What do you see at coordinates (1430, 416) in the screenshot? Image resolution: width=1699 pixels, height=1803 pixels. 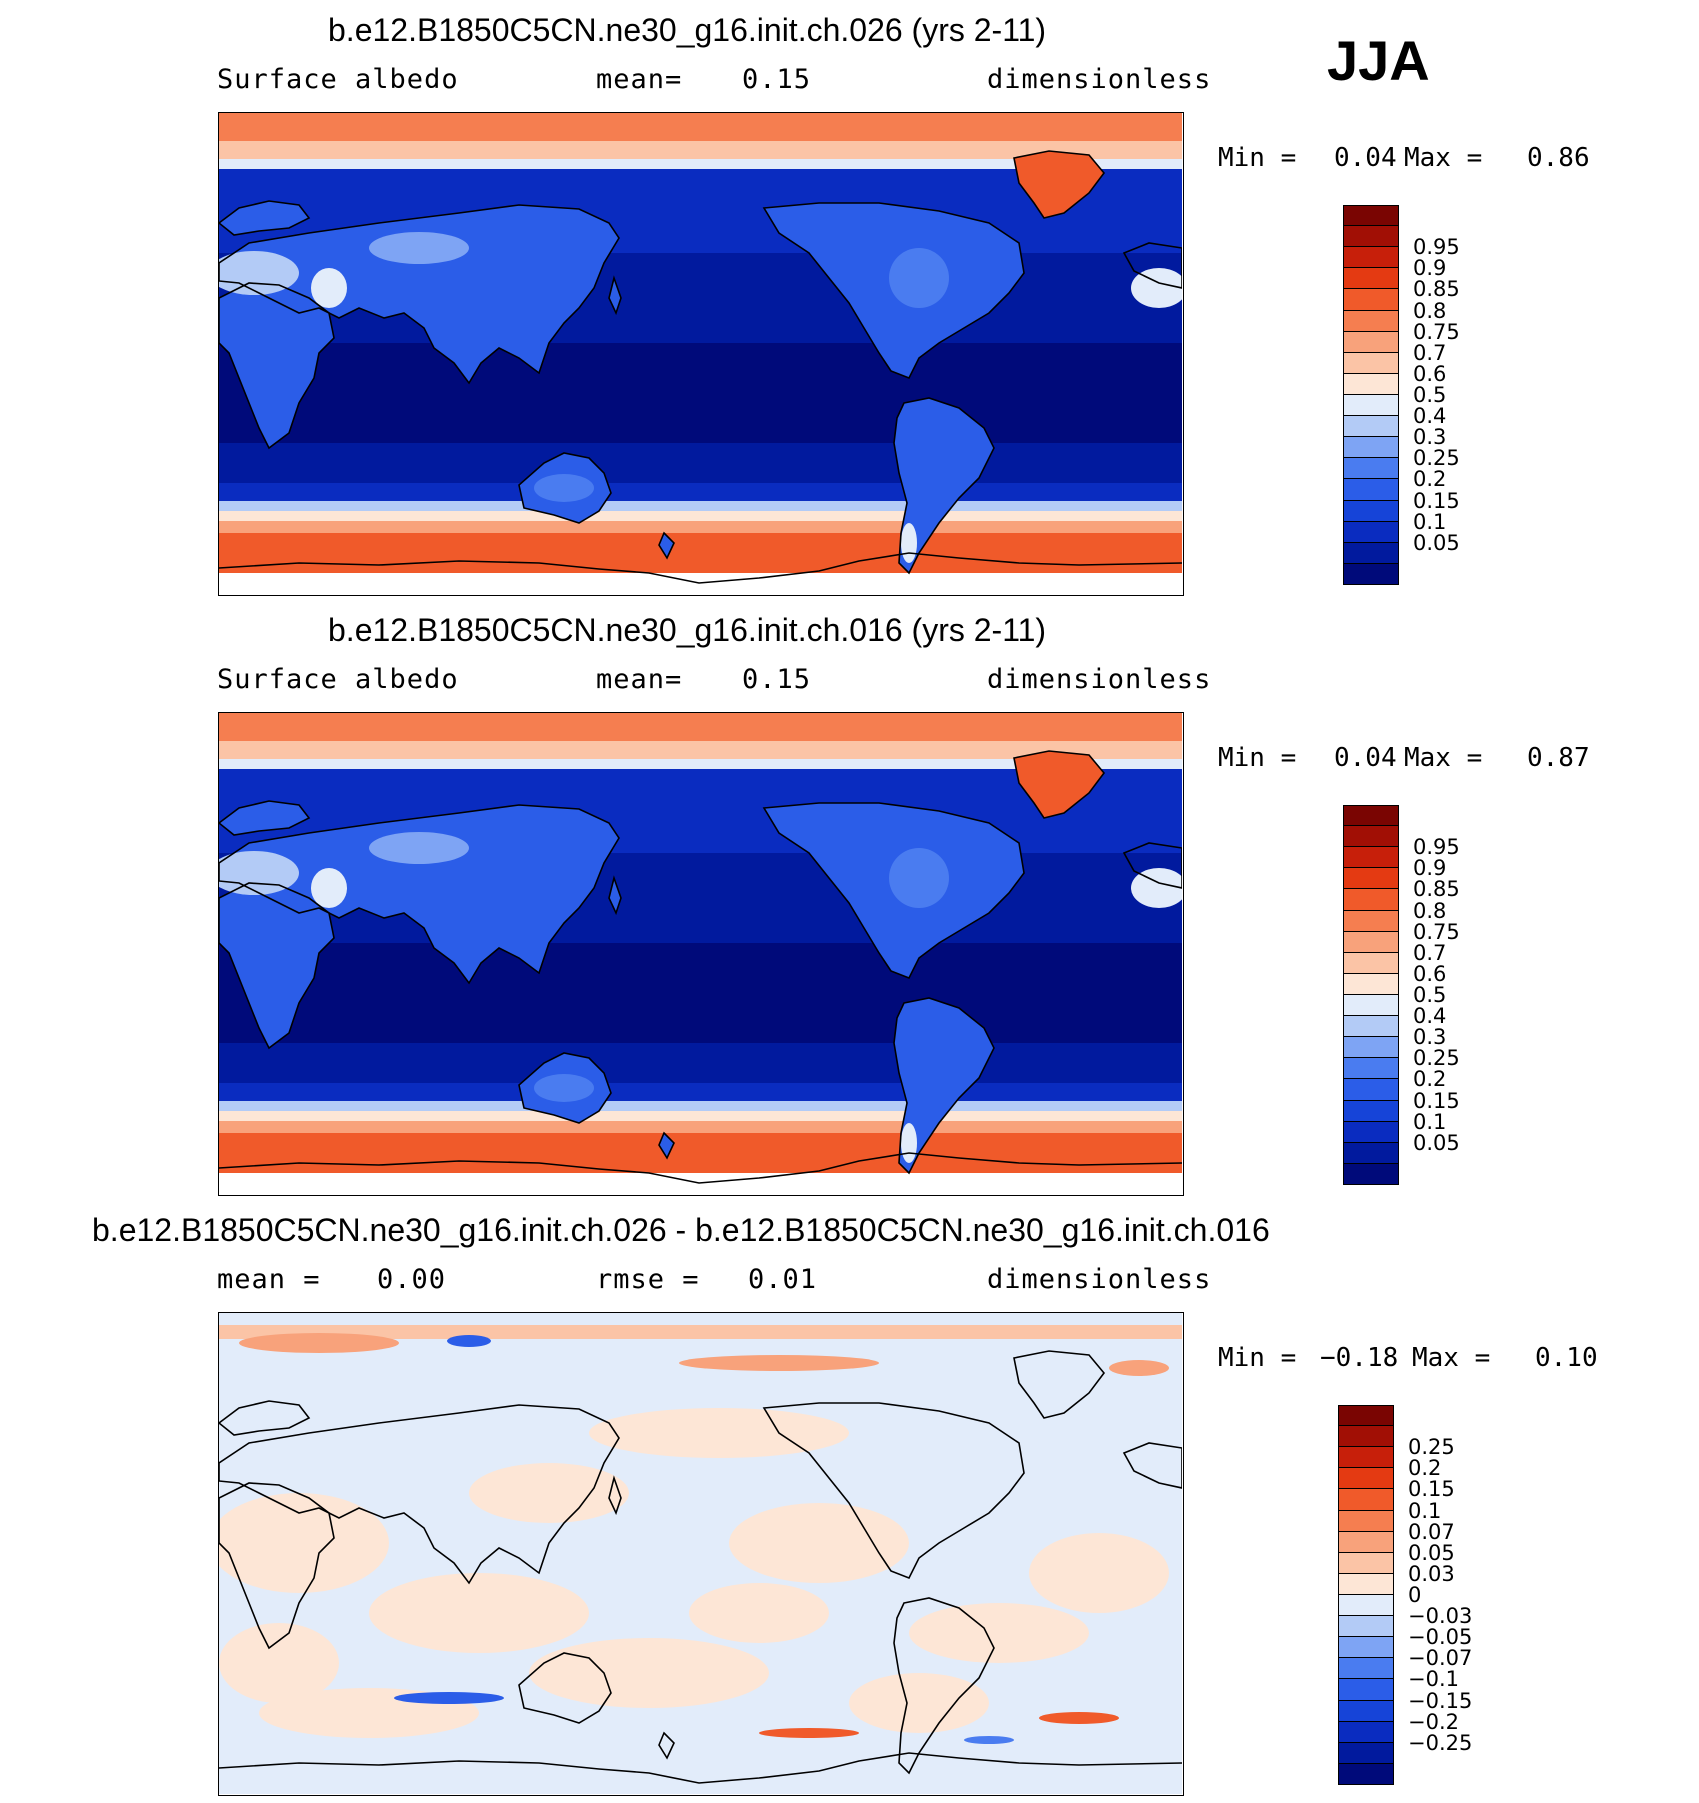 I see `colorbar-tick-label: 0.4` at bounding box center [1430, 416].